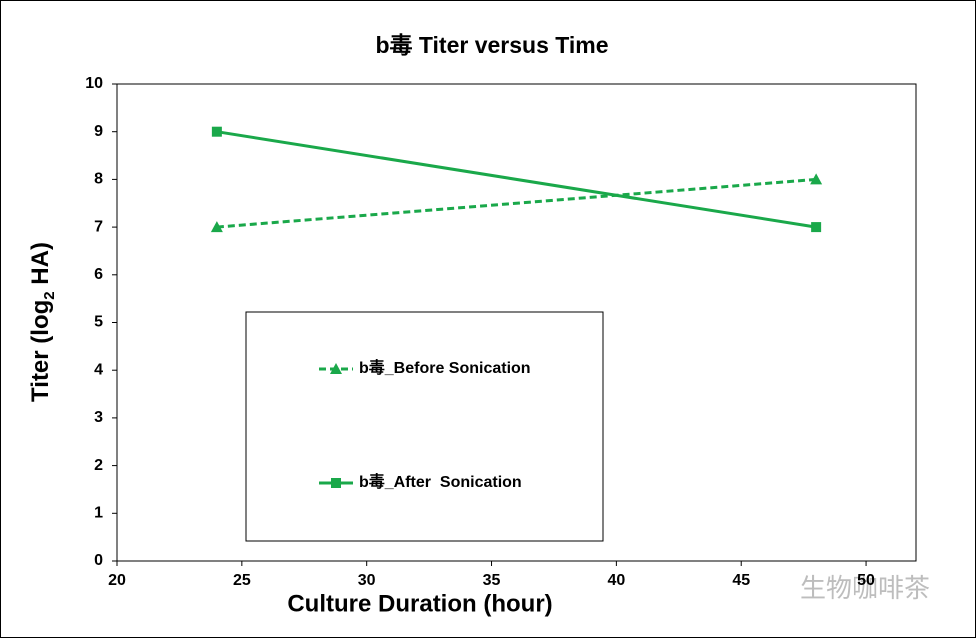  Describe the element at coordinates (49, 295) in the screenshot. I see `y-label-subscript: 2` at that location.